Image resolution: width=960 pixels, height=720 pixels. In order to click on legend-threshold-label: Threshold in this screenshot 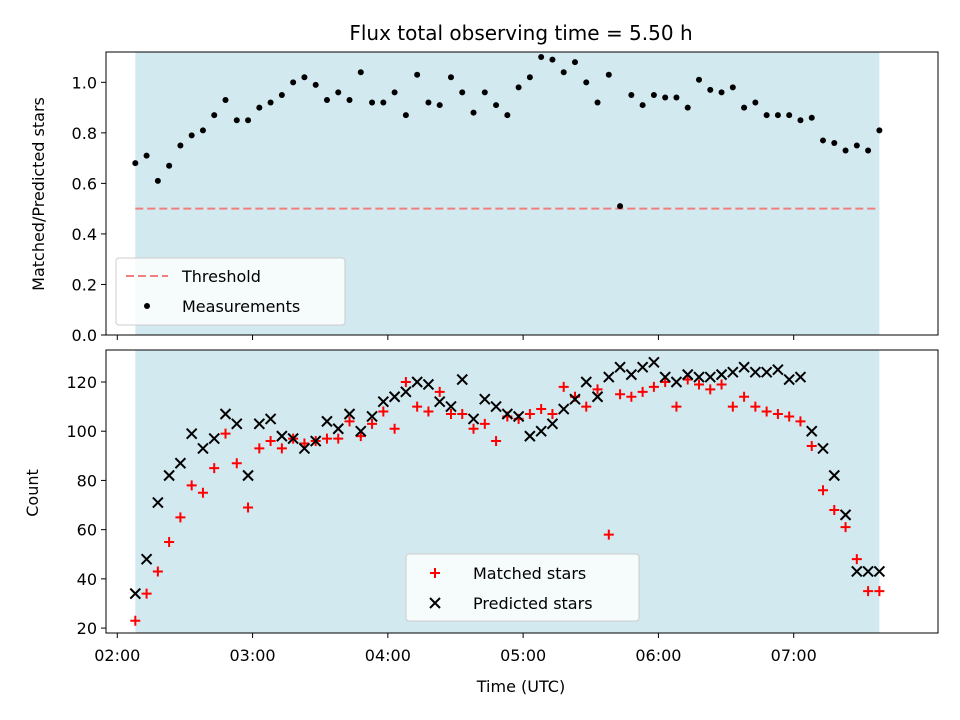, I will do `click(221, 276)`.